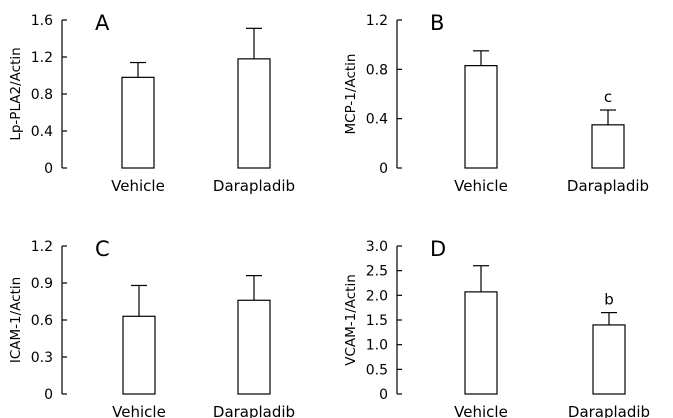 The image size is (673, 418). I want to click on panel-a-y-tick-label: 0.4, so click(42, 132).